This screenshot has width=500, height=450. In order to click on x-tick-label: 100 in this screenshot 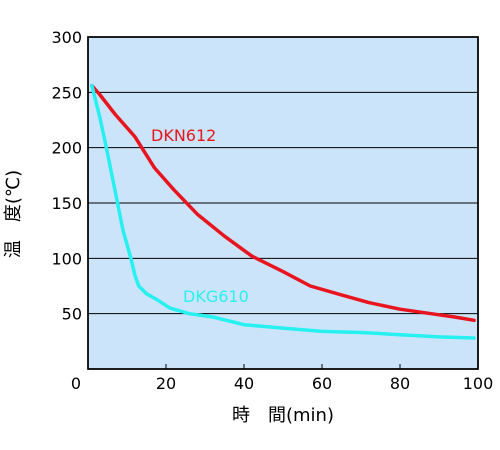, I will do `click(478, 383)`.